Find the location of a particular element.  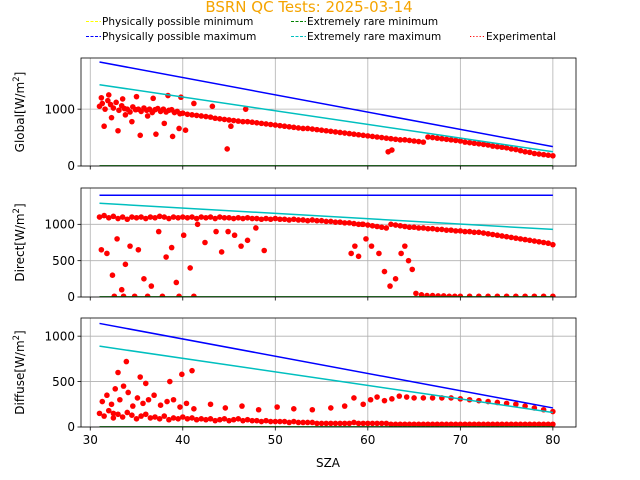

x-axis-label: SZA is located at coordinates (328, 463).